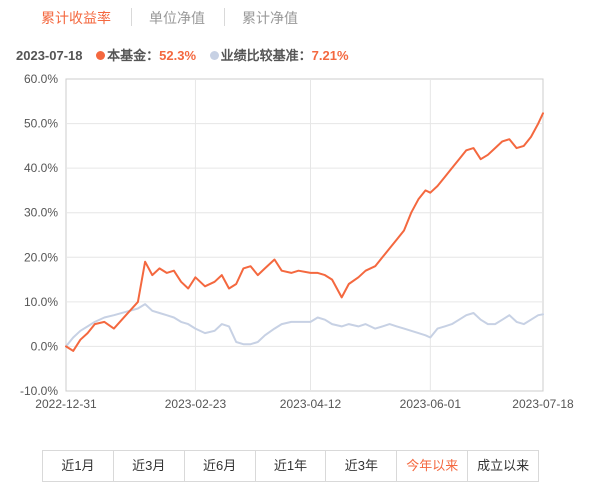 The height and width of the screenshot is (488, 592). I want to click on x-tick-label: 2023-04-12, so click(311, 404).